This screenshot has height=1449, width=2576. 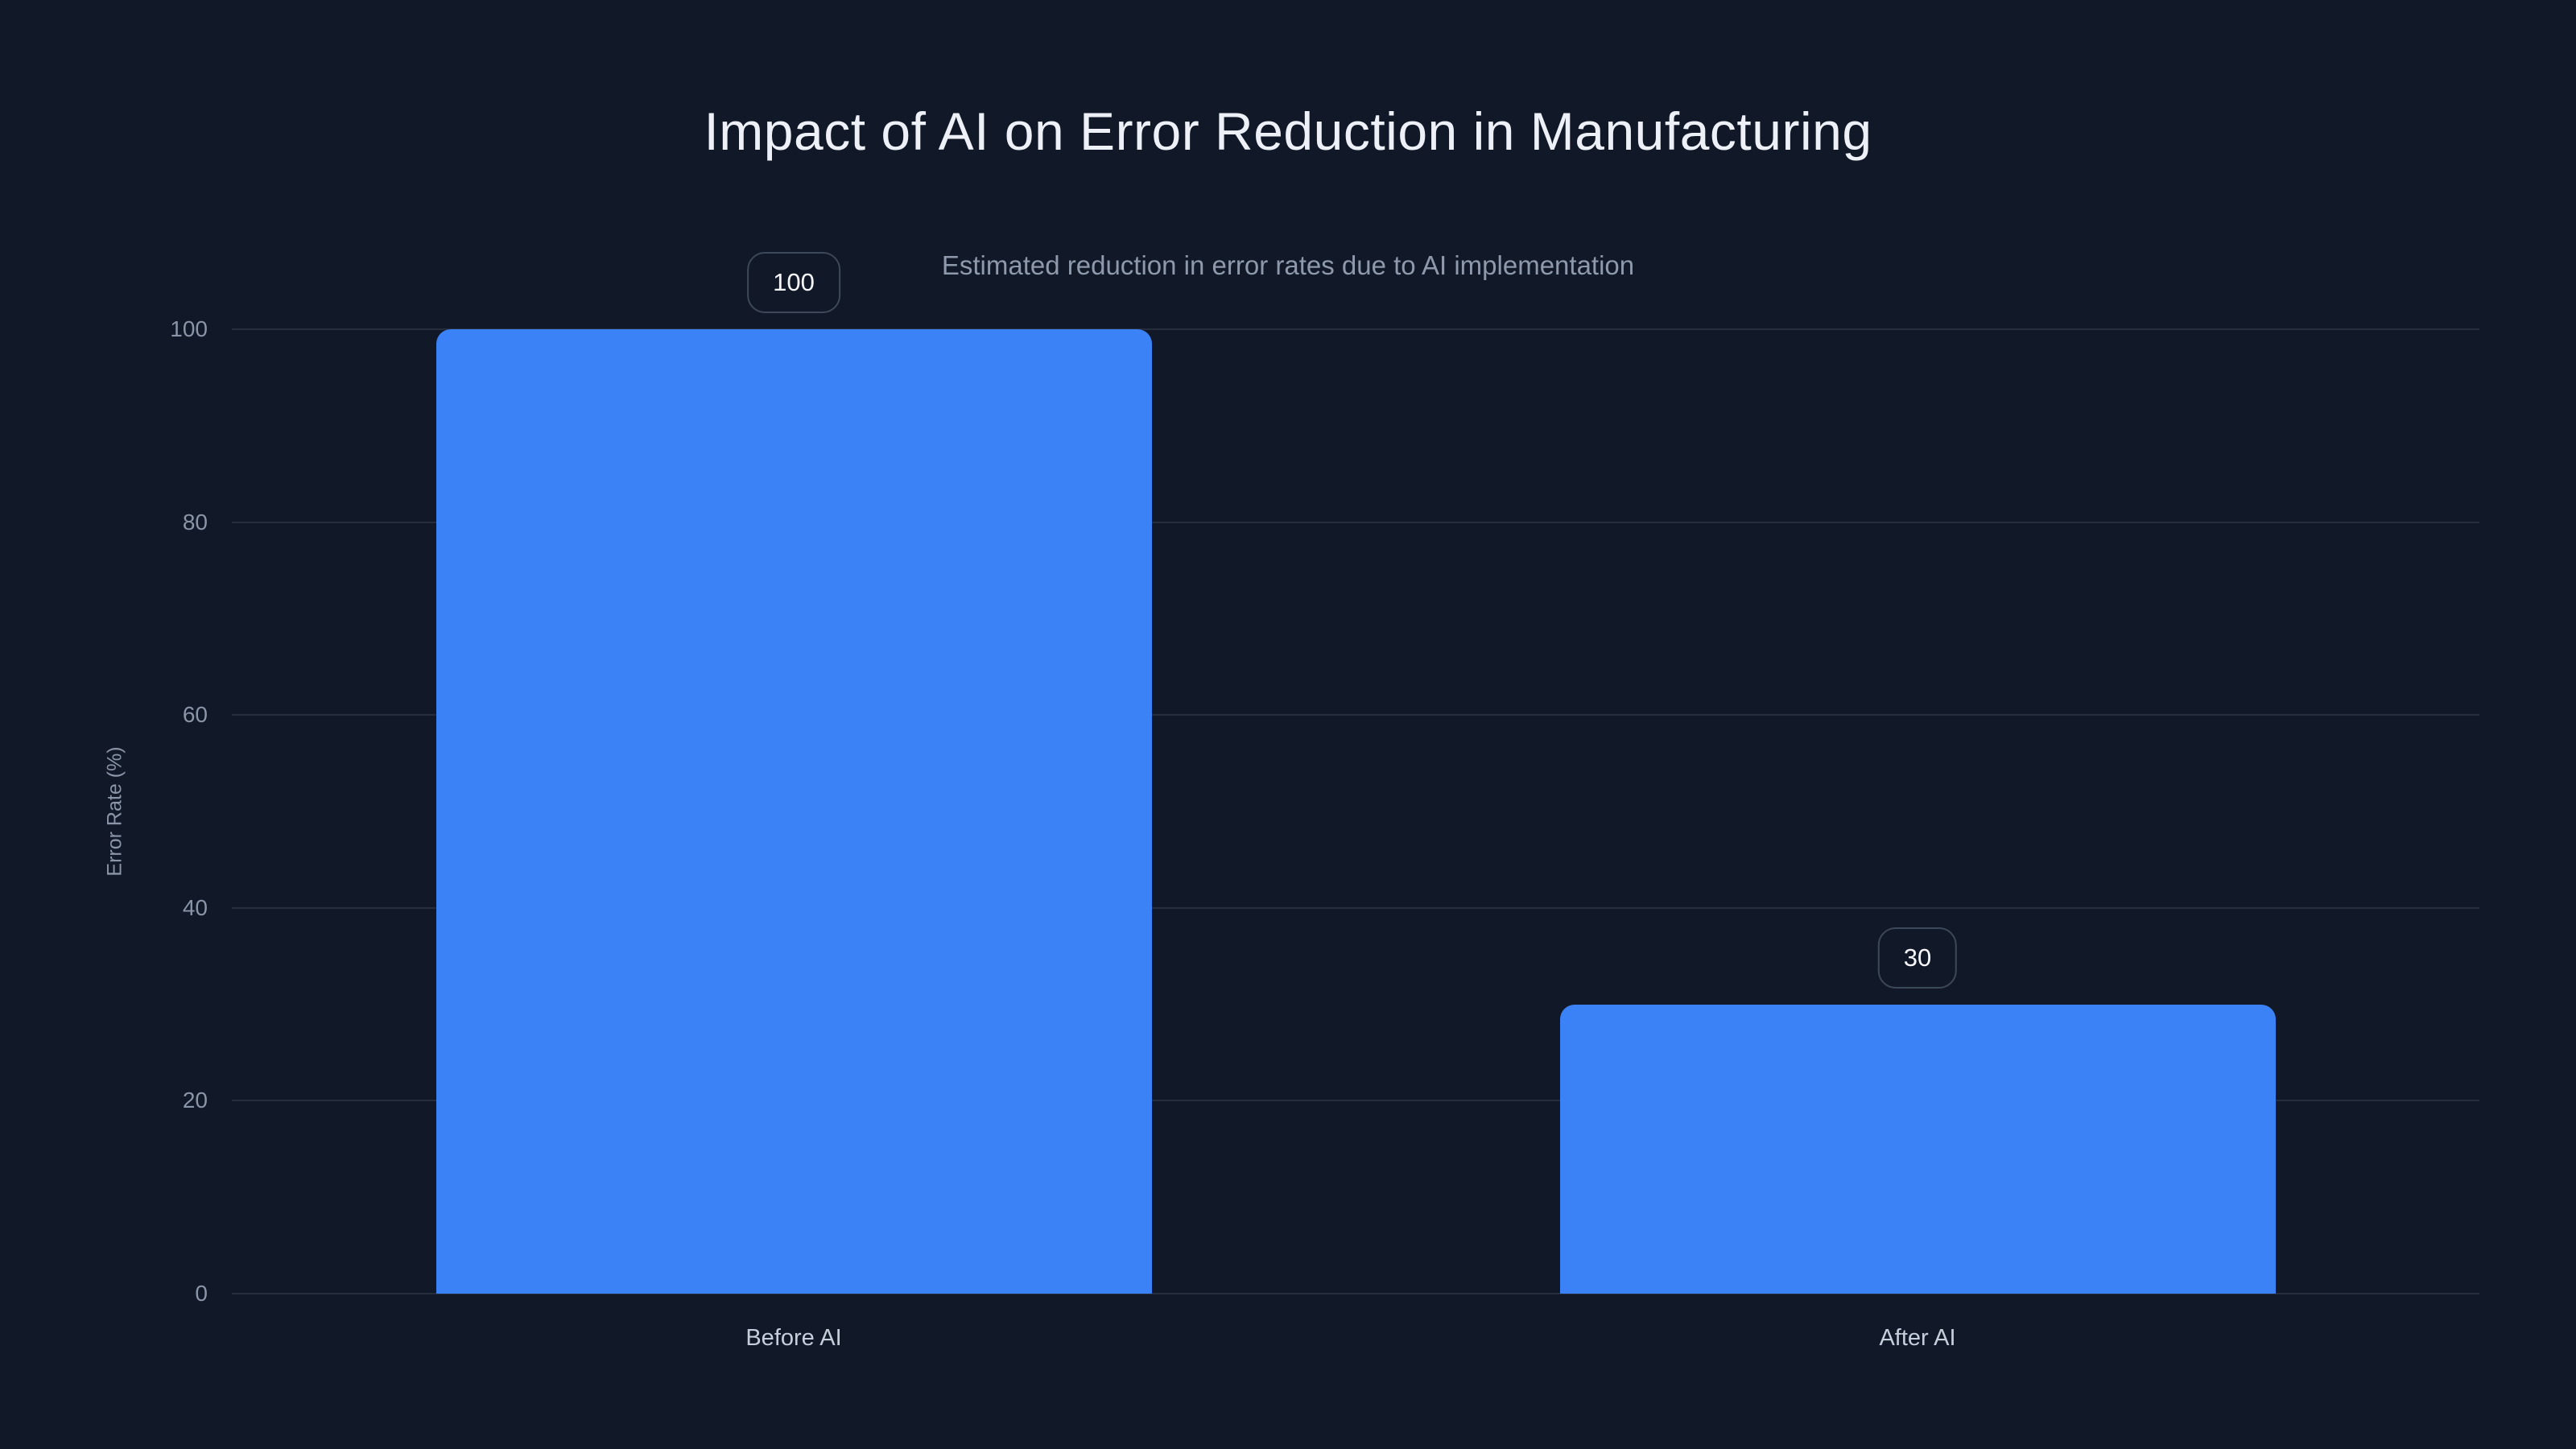 What do you see at coordinates (189, 328) in the screenshot?
I see `y-tick-label-100: 100` at bounding box center [189, 328].